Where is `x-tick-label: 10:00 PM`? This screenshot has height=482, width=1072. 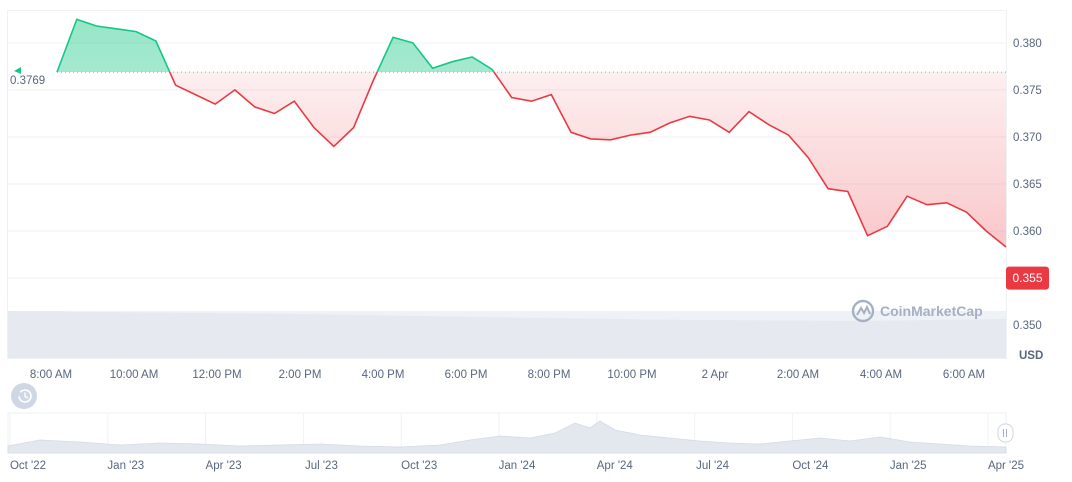
x-tick-label: 10:00 PM is located at coordinates (631, 375).